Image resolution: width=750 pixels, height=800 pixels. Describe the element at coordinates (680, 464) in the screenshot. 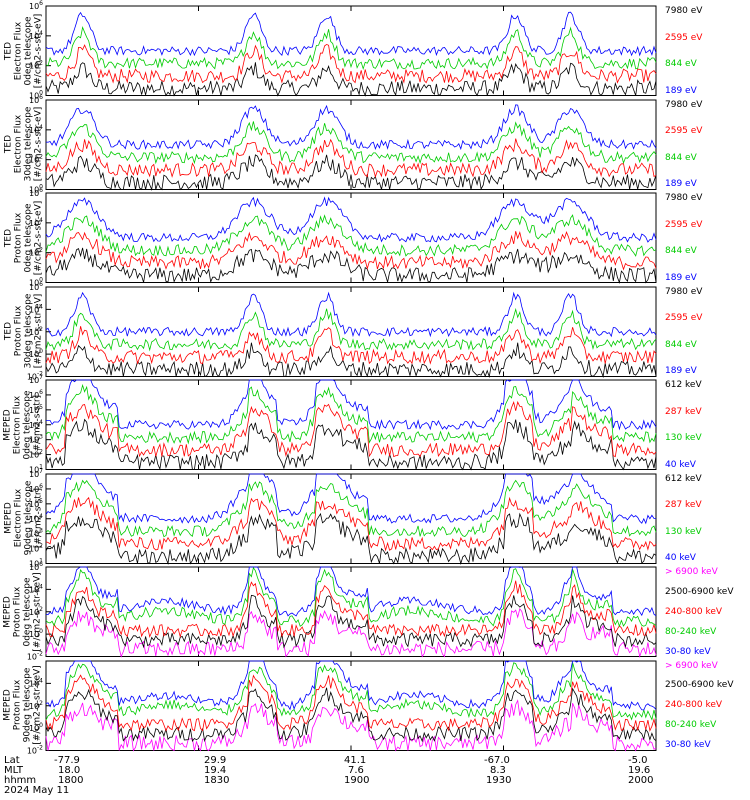

I see `legend-channel-label: 40 keV` at that location.